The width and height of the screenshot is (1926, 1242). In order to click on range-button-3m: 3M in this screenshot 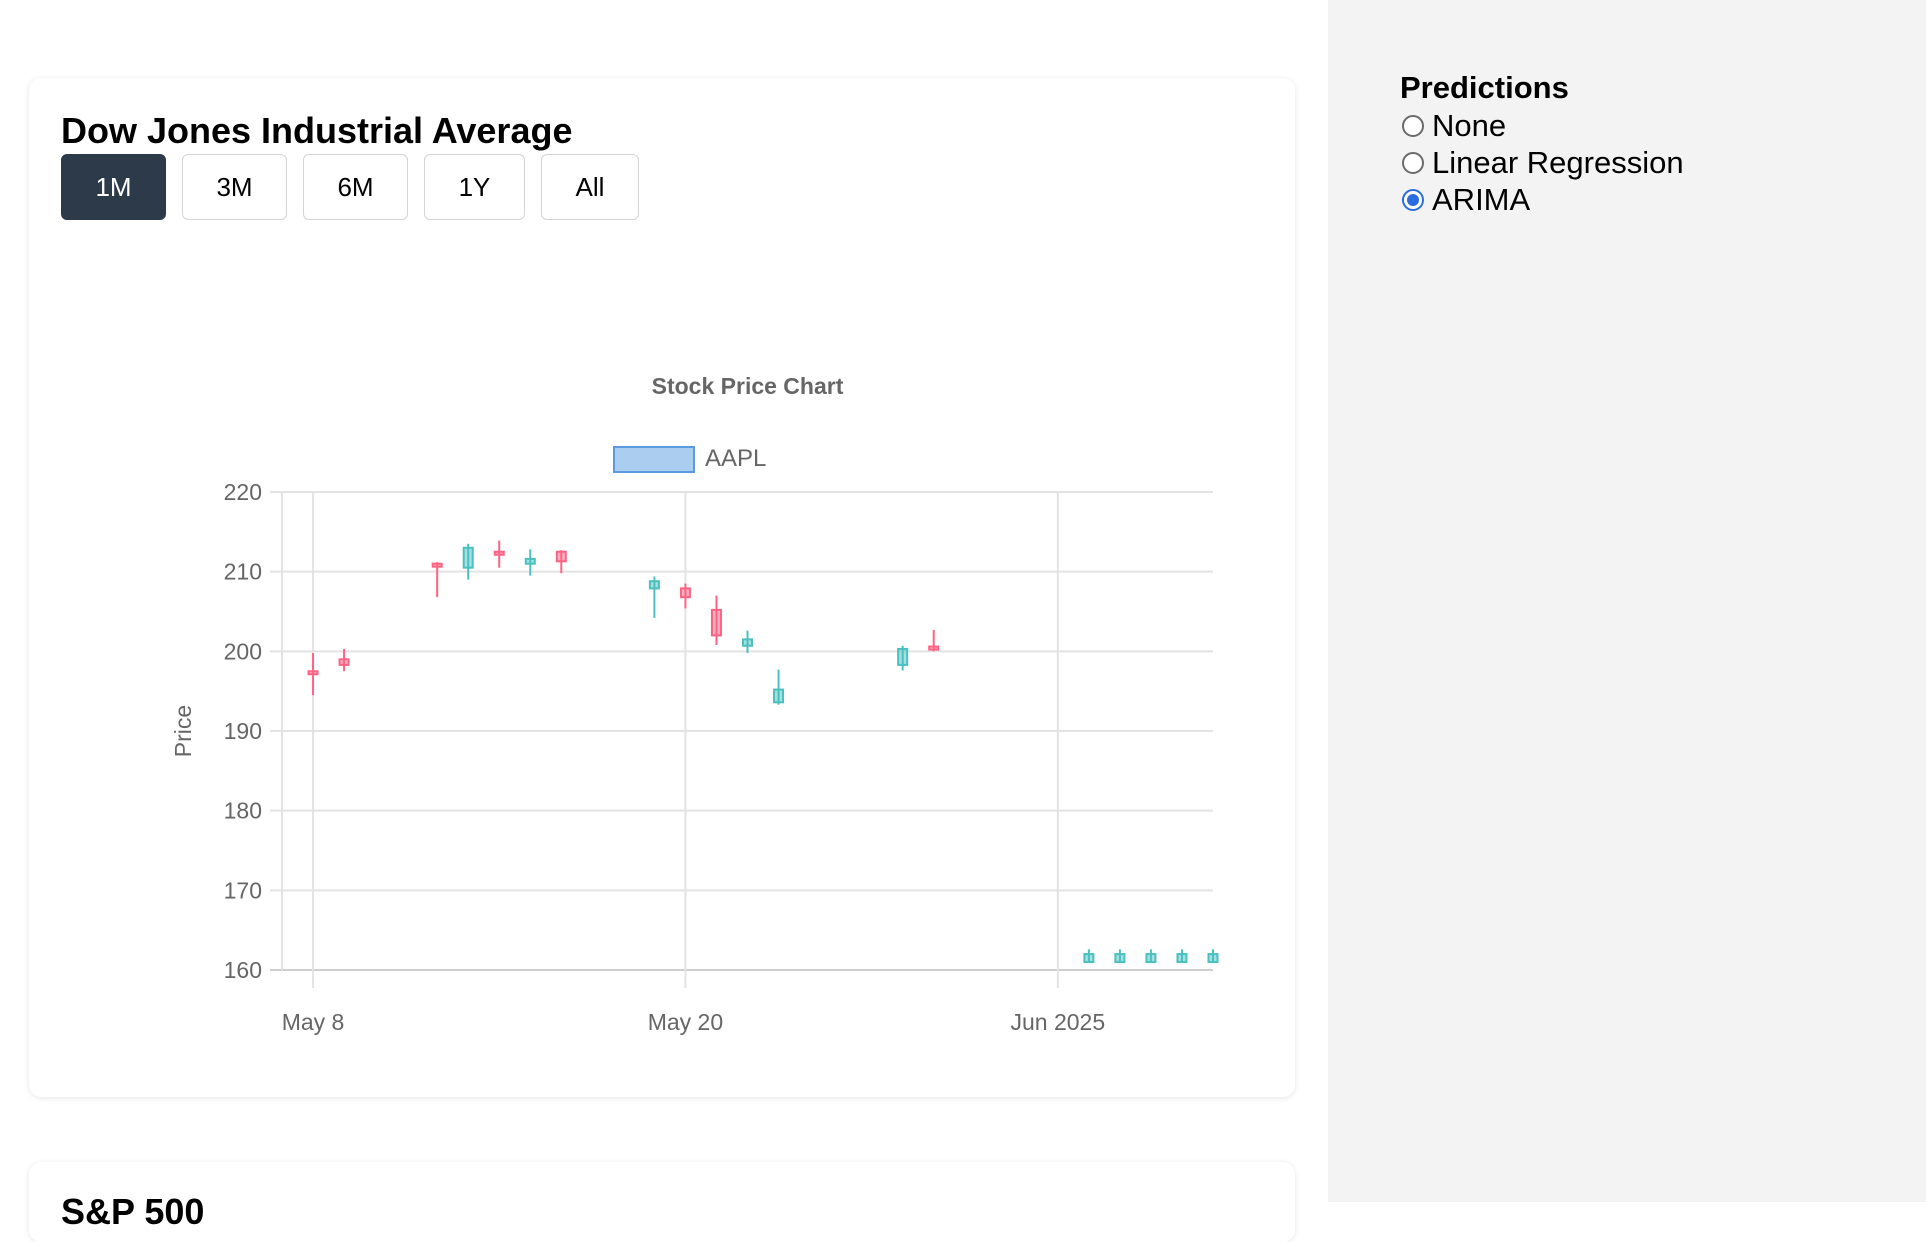, I will do `click(234, 187)`.